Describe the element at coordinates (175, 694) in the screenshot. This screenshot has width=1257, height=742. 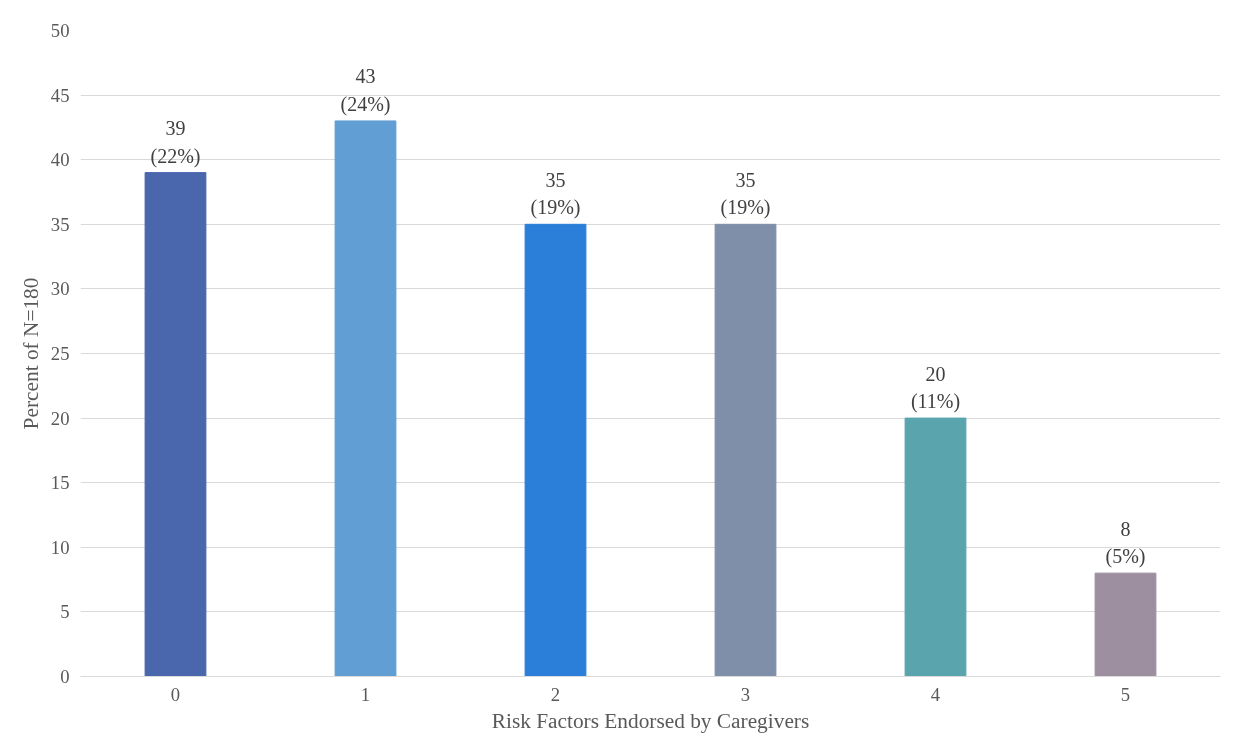
I see `x-tick-label: 0` at that location.